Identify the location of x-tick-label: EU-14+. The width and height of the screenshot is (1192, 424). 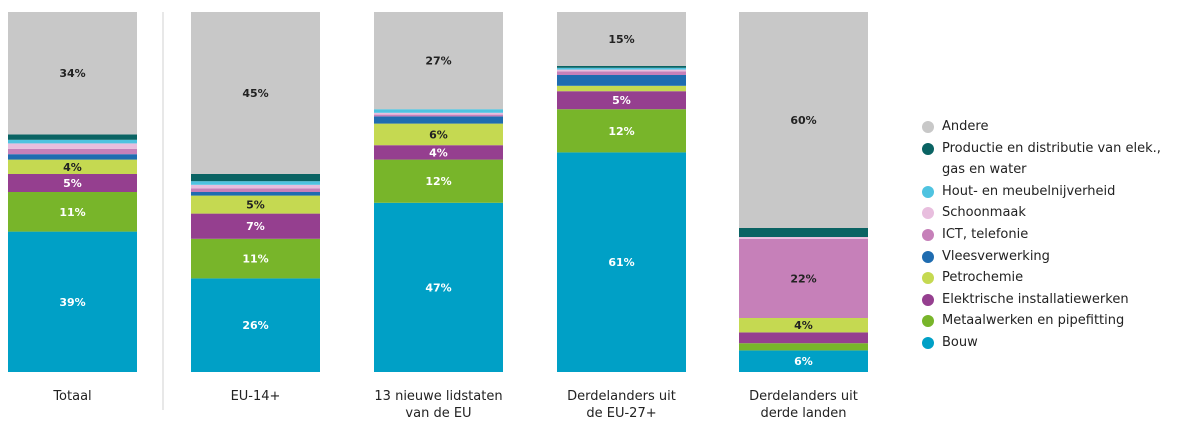
(255, 396).